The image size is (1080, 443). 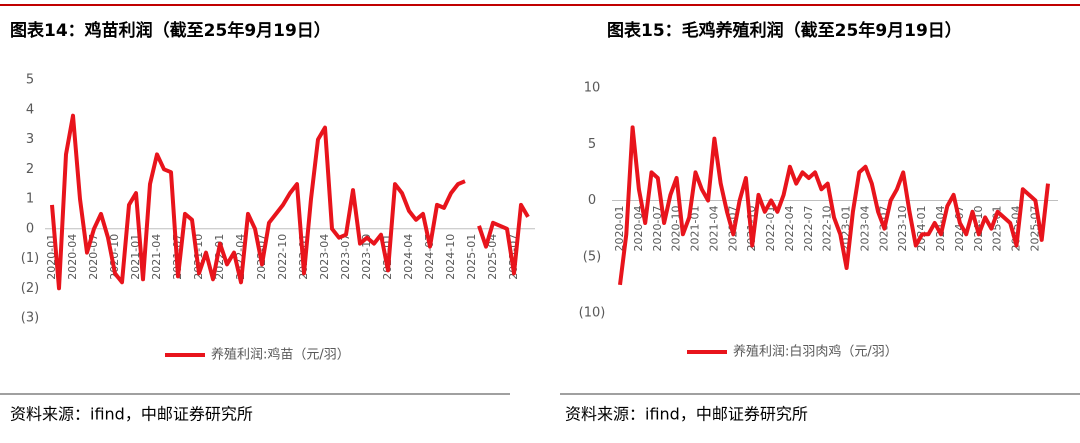 What do you see at coordinates (450, 257) in the screenshot?
I see `x-tick-label: 2024-10` at bounding box center [450, 257].